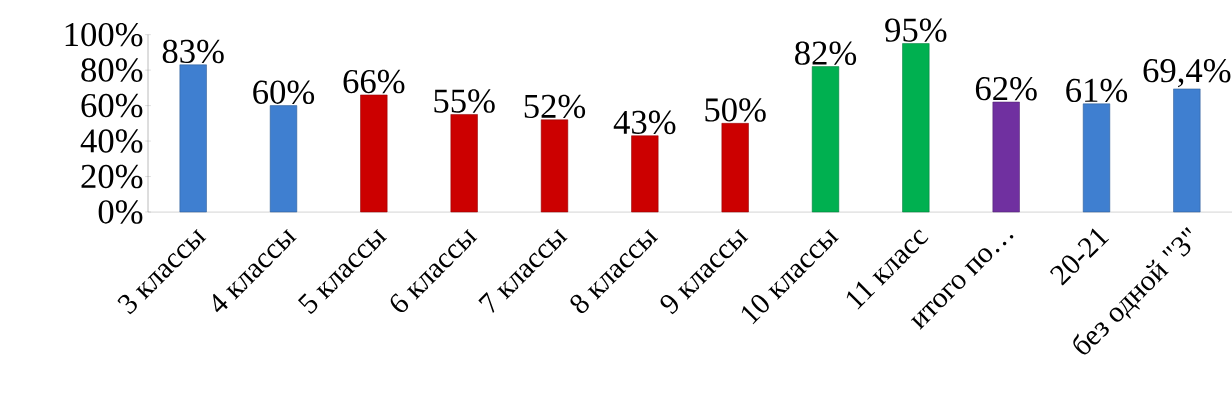  What do you see at coordinates (1097, 90) in the screenshot?
I see `data-label: 61%` at bounding box center [1097, 90].